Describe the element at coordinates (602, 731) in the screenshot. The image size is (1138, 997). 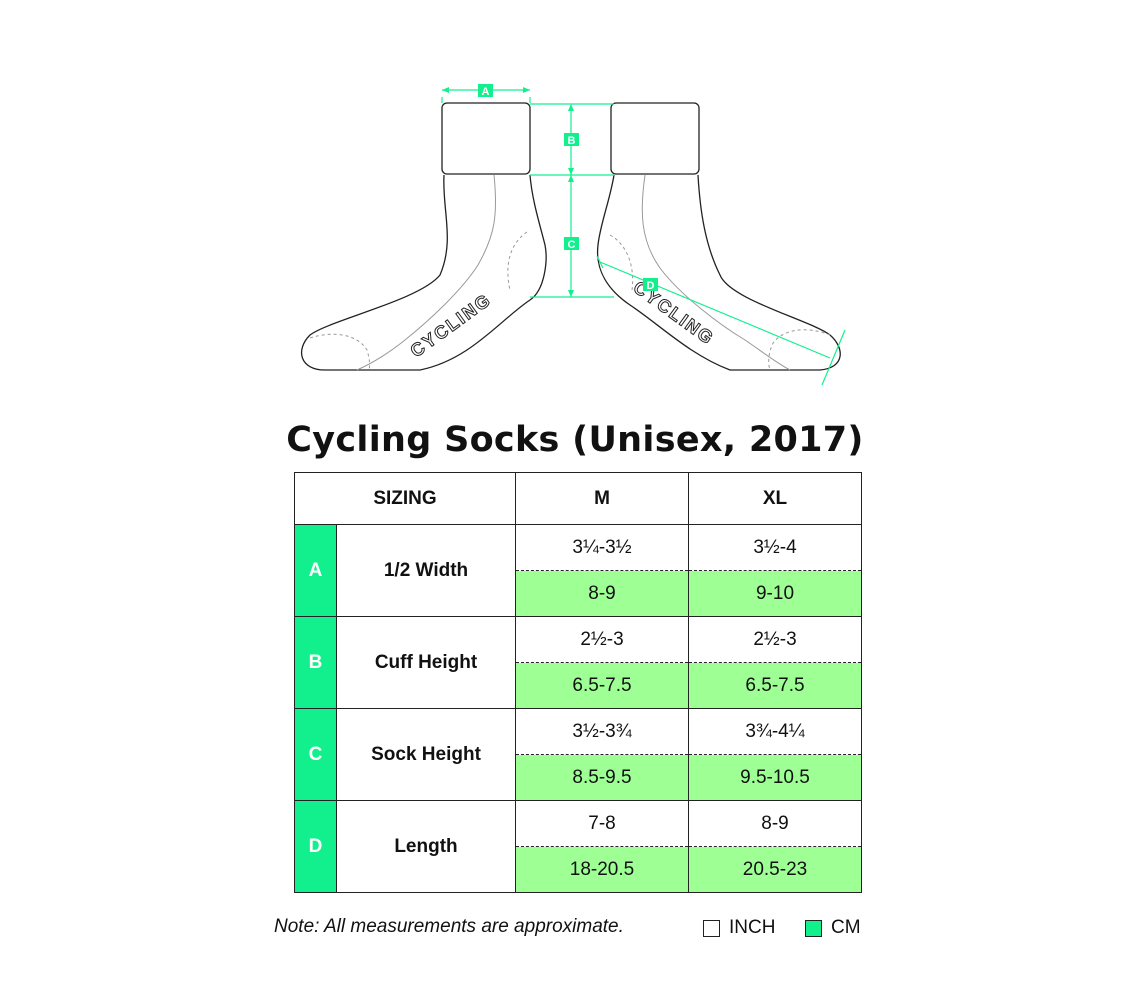
I see `inch-cell: 3½-3¾` at that location.